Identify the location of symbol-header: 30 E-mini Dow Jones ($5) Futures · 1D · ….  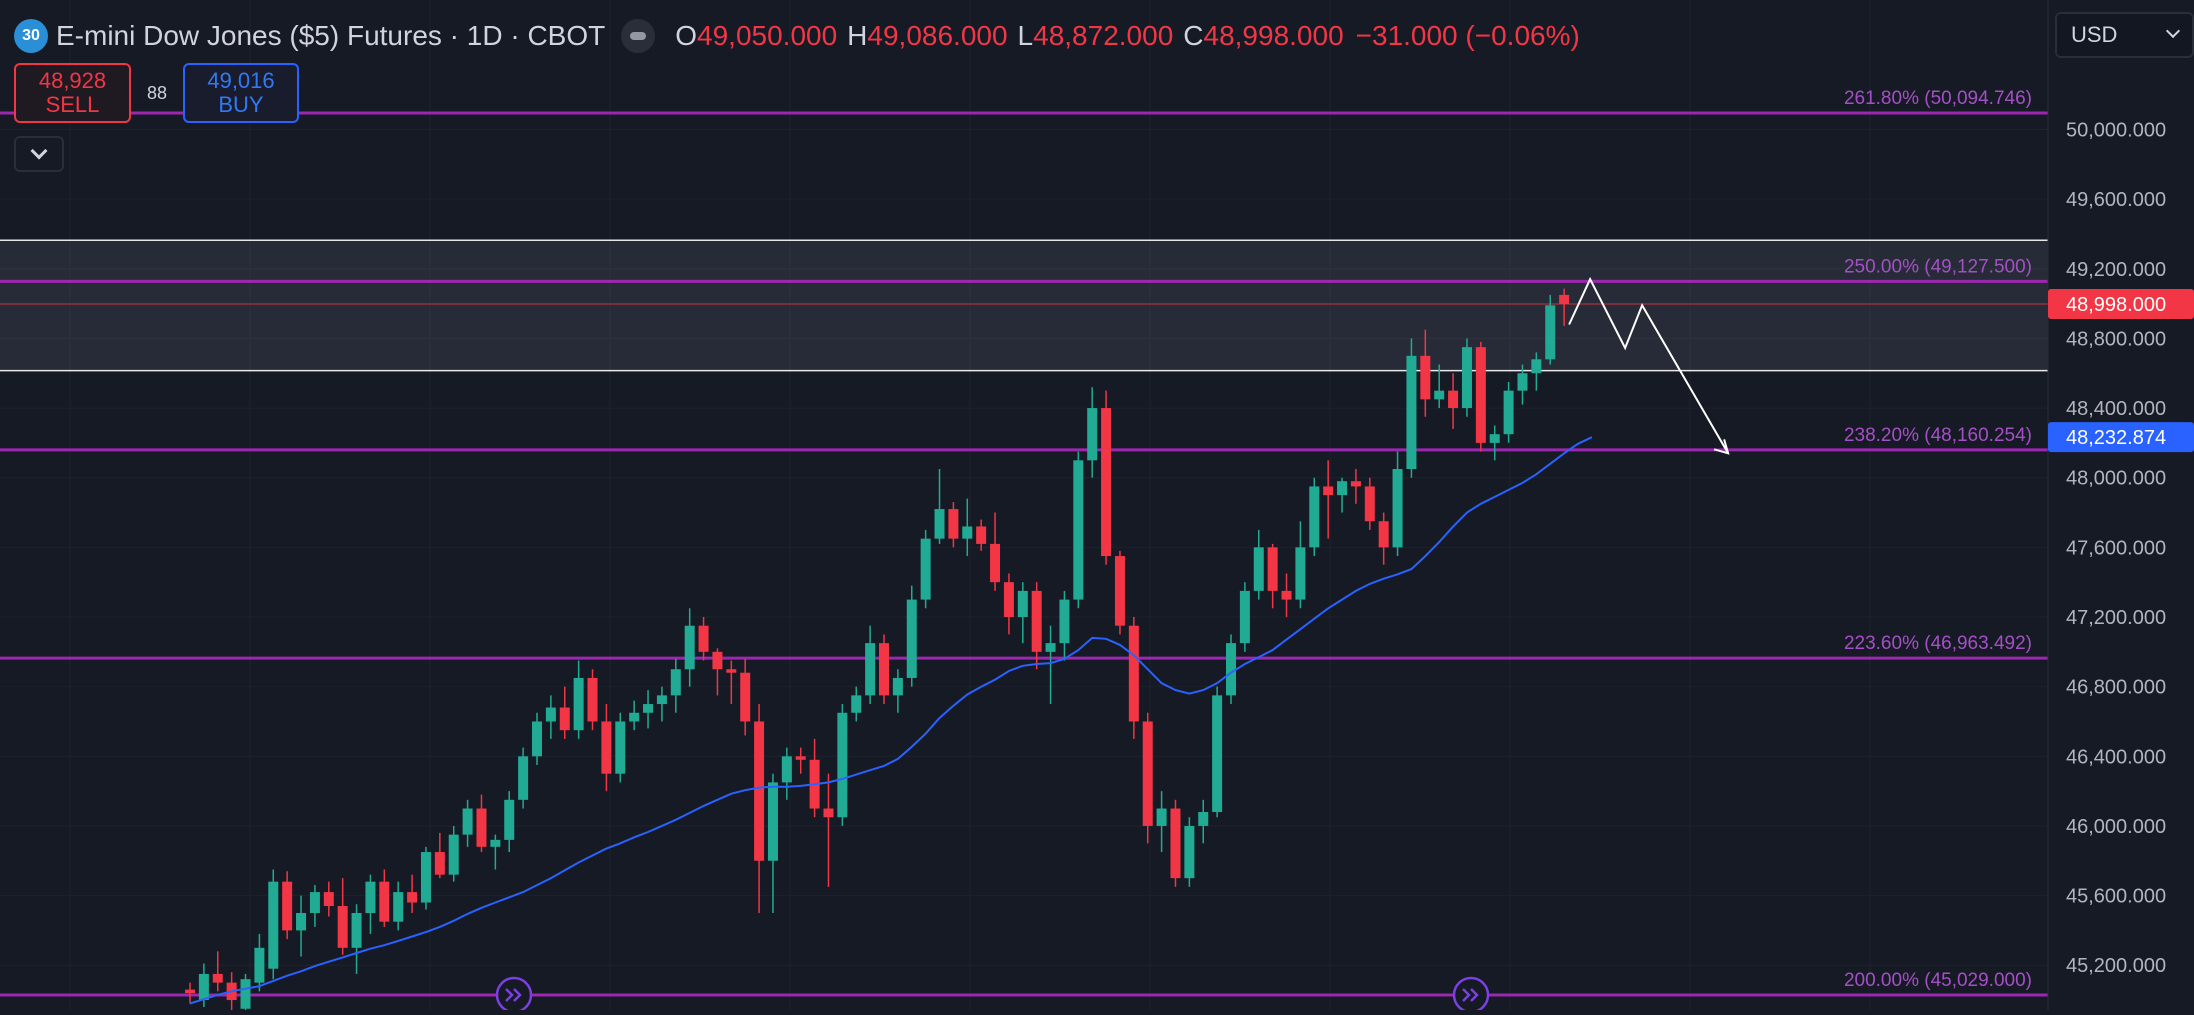
(797, 36).